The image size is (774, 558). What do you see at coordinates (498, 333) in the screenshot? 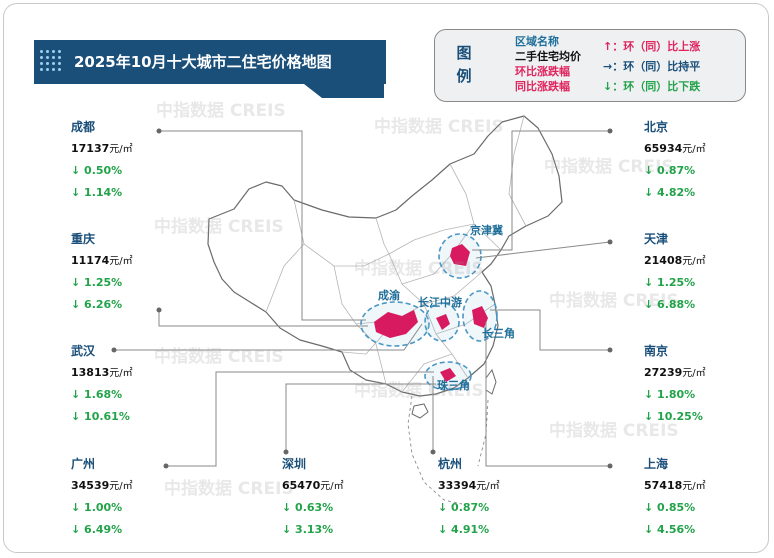
I see `region-label-changsanjiao: 长三角` at bounding box center [498, 333].